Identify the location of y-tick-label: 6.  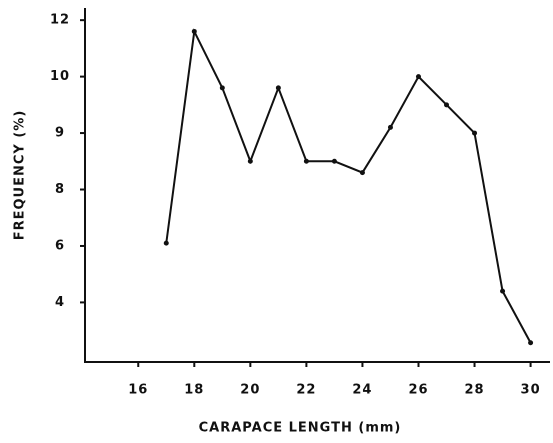
(60, 245).